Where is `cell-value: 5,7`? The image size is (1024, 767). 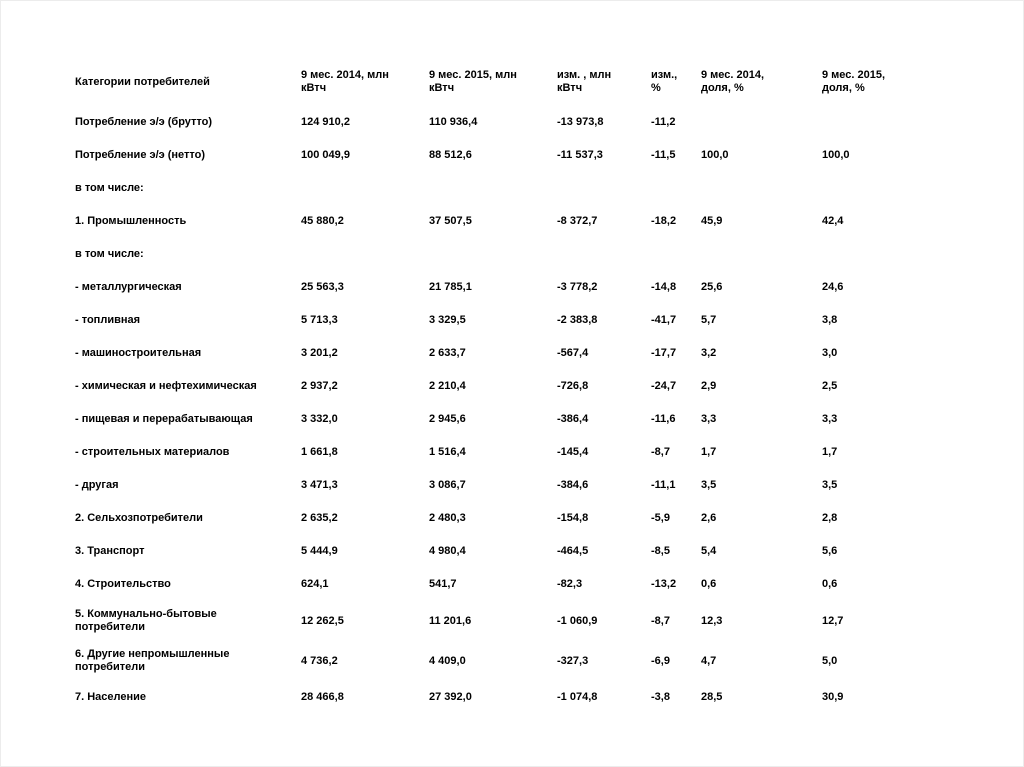 cell-value: 5,7 is located at coordinates (709, 320).